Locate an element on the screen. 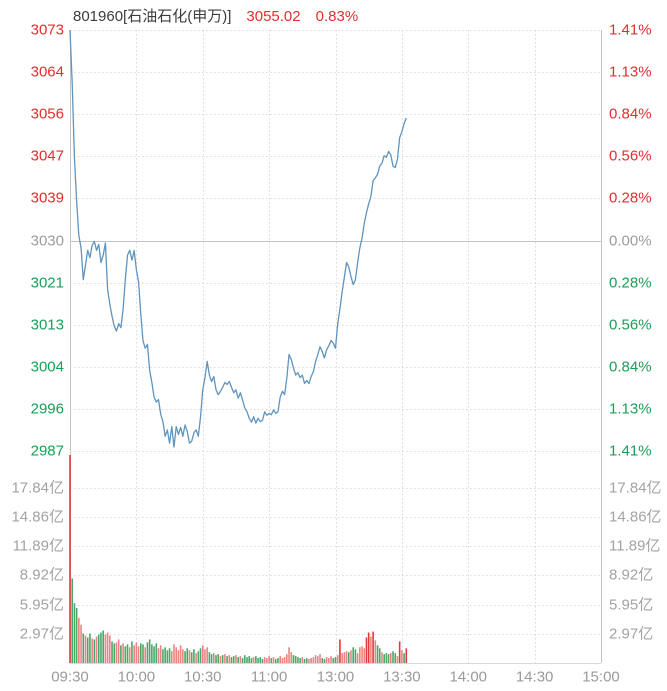  time-axis-label: 14:00 is located at coordinates (468, 677).